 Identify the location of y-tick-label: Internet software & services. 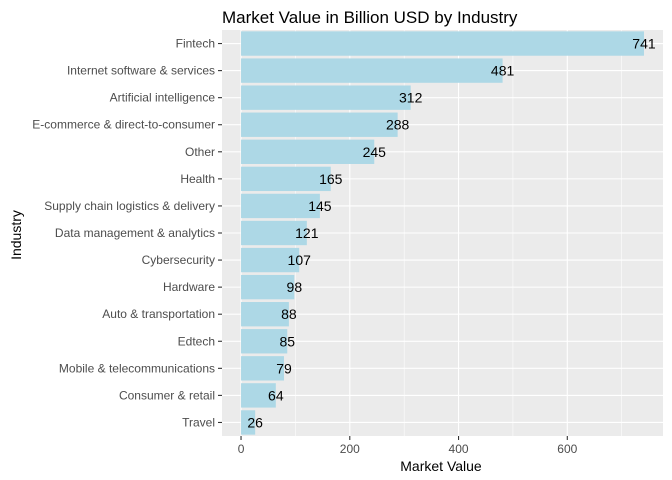
(141, 71).